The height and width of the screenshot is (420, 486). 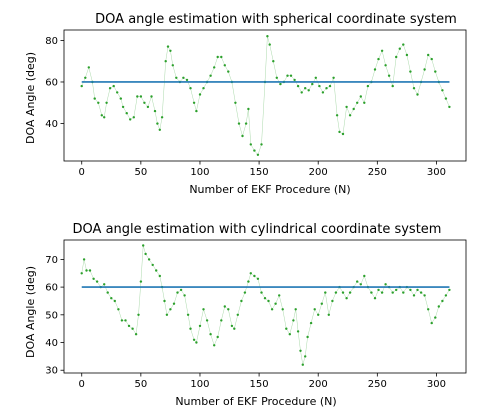 I want to click on bottom-xtick-label-150: 150, so click(x=259, y=384).